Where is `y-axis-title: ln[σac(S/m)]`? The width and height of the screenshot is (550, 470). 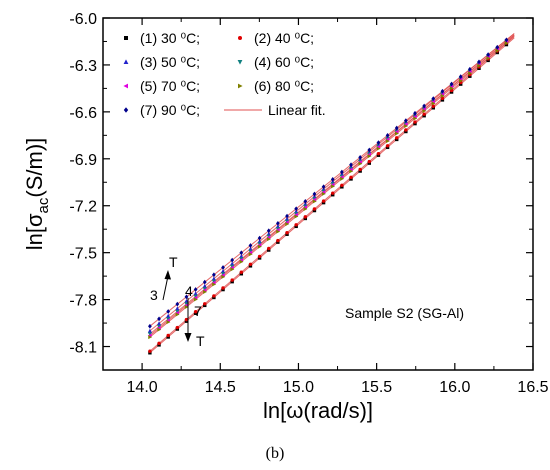 y-axis-title: ln[σac(S/m)] is located at coordinates (37, 194).